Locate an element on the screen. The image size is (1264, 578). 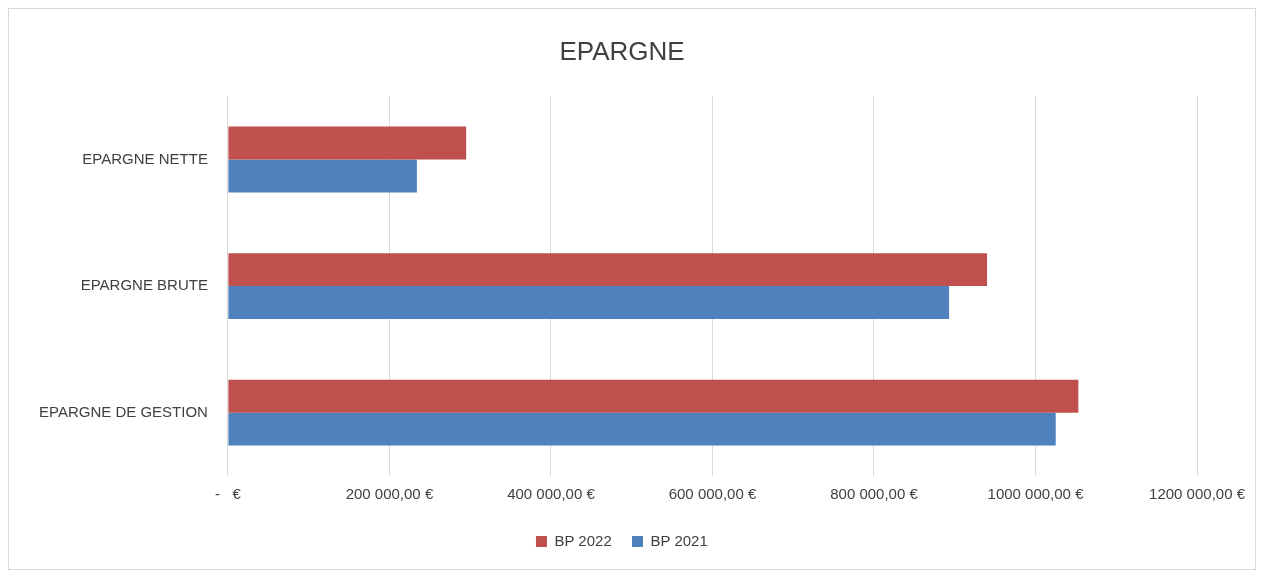
x-tick-label: 800 000,00 € is located at coordinates (874, 494).